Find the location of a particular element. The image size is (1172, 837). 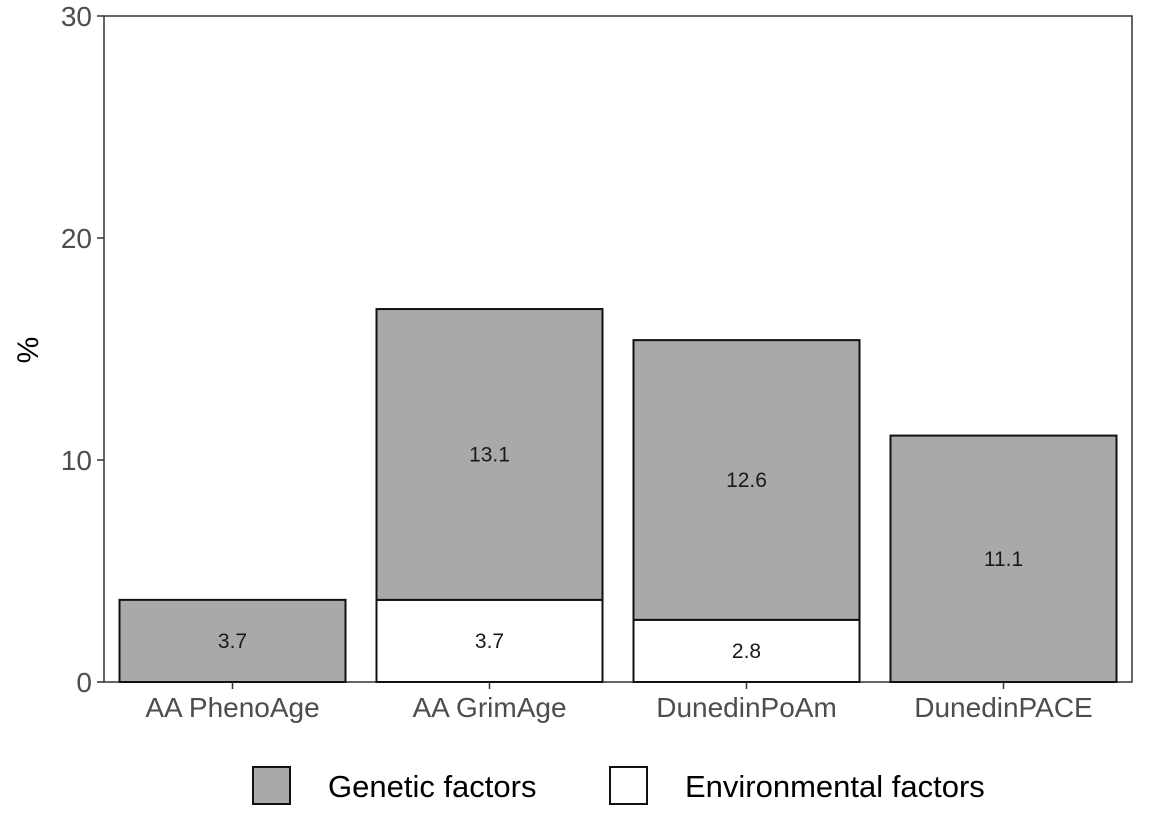

y-tick-label: 30 is located at coordinates (76, 16).